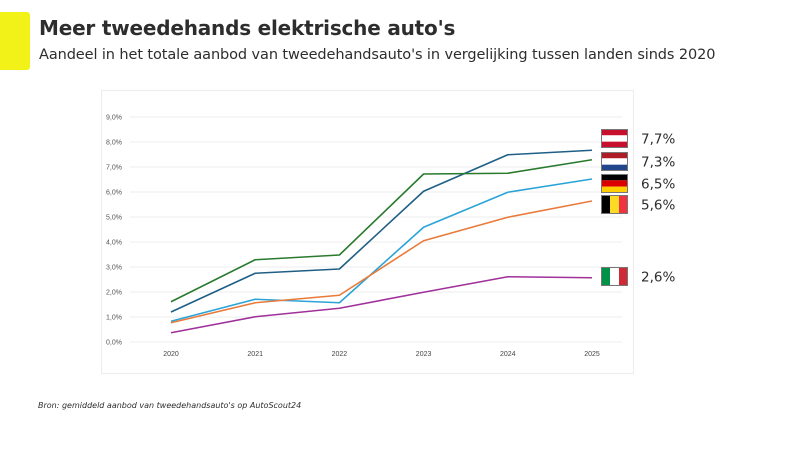 Image resolution: width=800 pixels, height=450 pixels. Describe the element at coordinates (255, 354) in the screenshot. I see `x-tick-label: 2021` at that location.